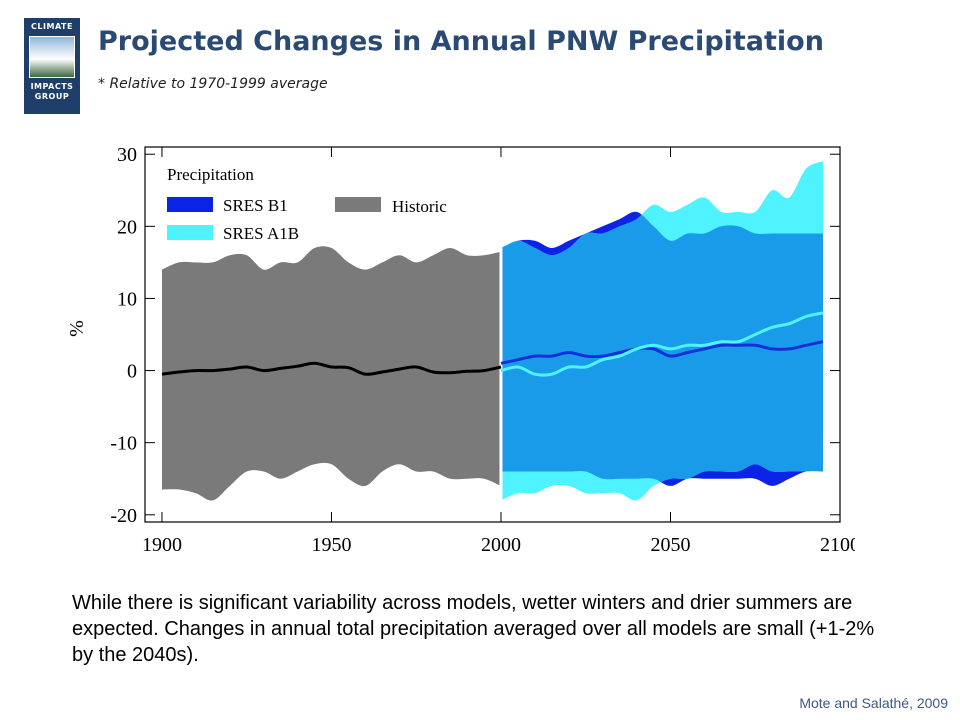 This screenshot has width=960, height=720. Describe the element at coordinates (358, 204) in the screenshot. I see `legend-historic-swatch` at that location.